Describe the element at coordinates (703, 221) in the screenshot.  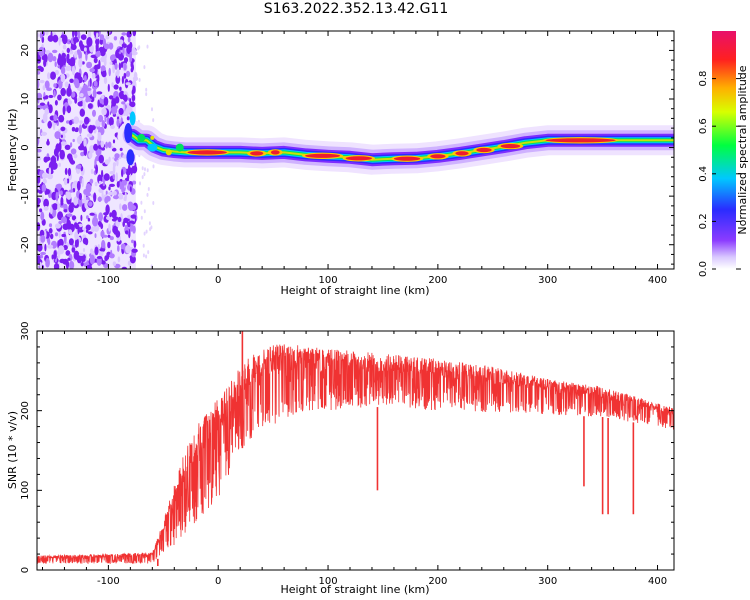
I see `colorbar-tick-label: 0.2` at that location.